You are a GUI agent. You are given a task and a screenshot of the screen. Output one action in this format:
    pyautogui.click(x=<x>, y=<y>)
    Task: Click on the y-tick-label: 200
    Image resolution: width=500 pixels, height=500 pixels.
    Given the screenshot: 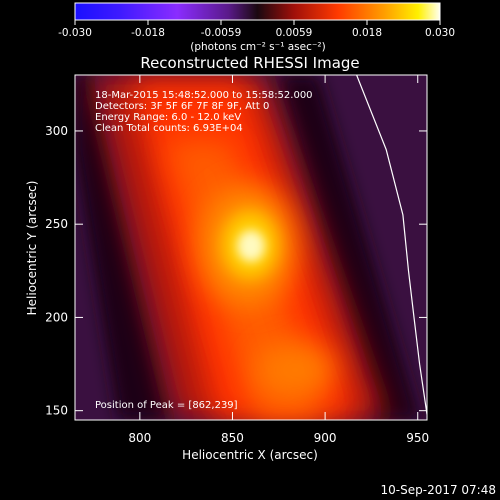 What is the action you would take?
    pyautogui.click(x=56, y=317)
    